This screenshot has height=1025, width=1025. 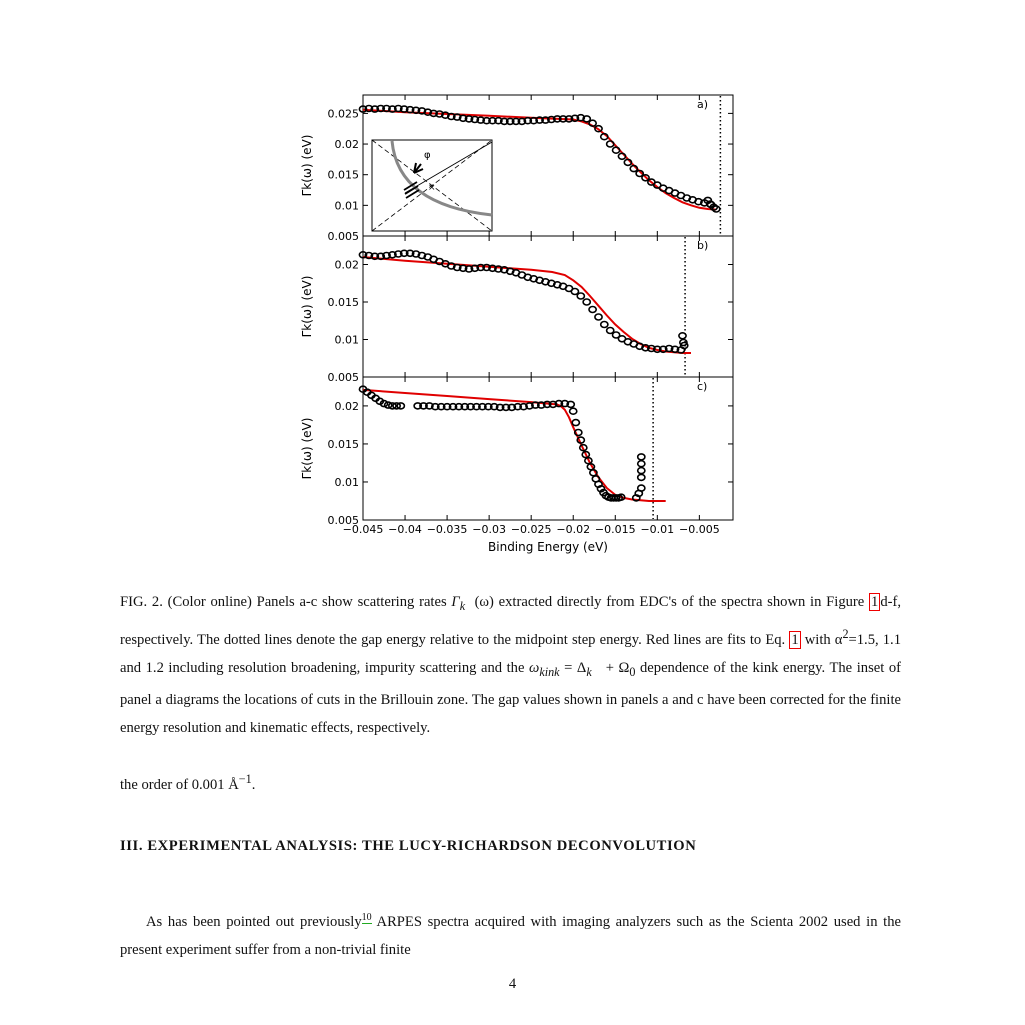 What do you see at coordinates (366, 918) in the screenshot?
I see `citation-ref-link: 10` at bounding box center [366, 918].